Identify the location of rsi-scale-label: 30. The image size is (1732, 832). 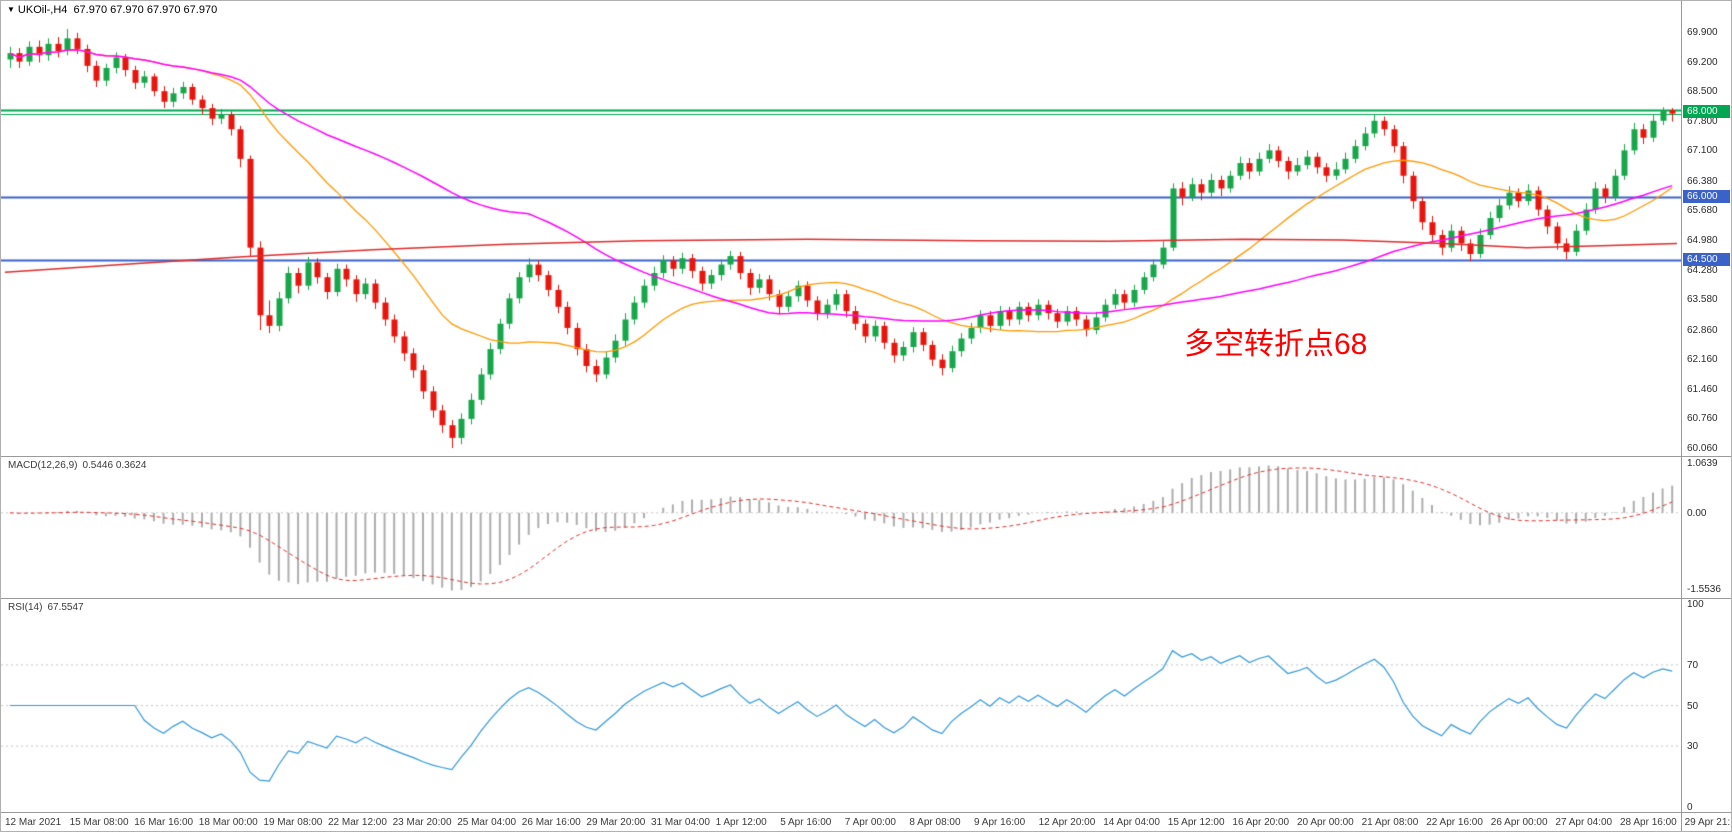
(1693, 747).